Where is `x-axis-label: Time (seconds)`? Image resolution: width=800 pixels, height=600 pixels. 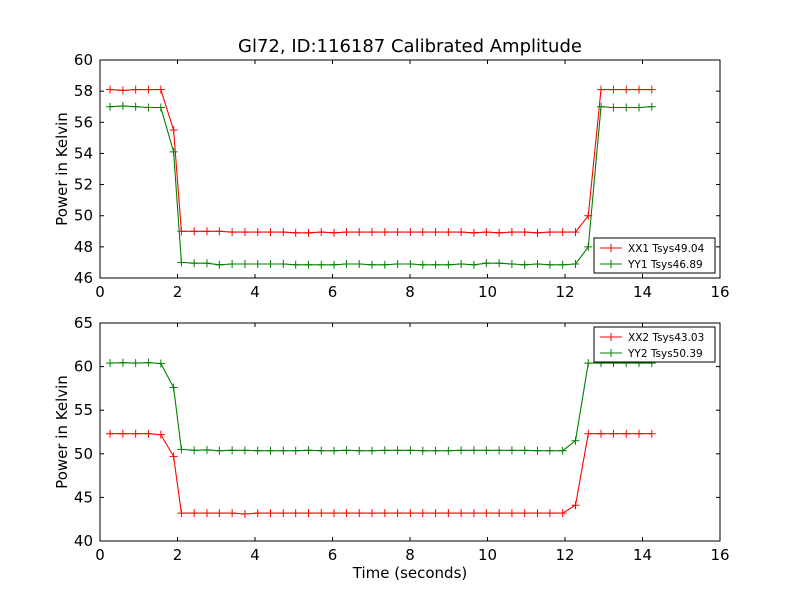
x-axis-label: Time (seconds) is located at coordinates (410, 573).